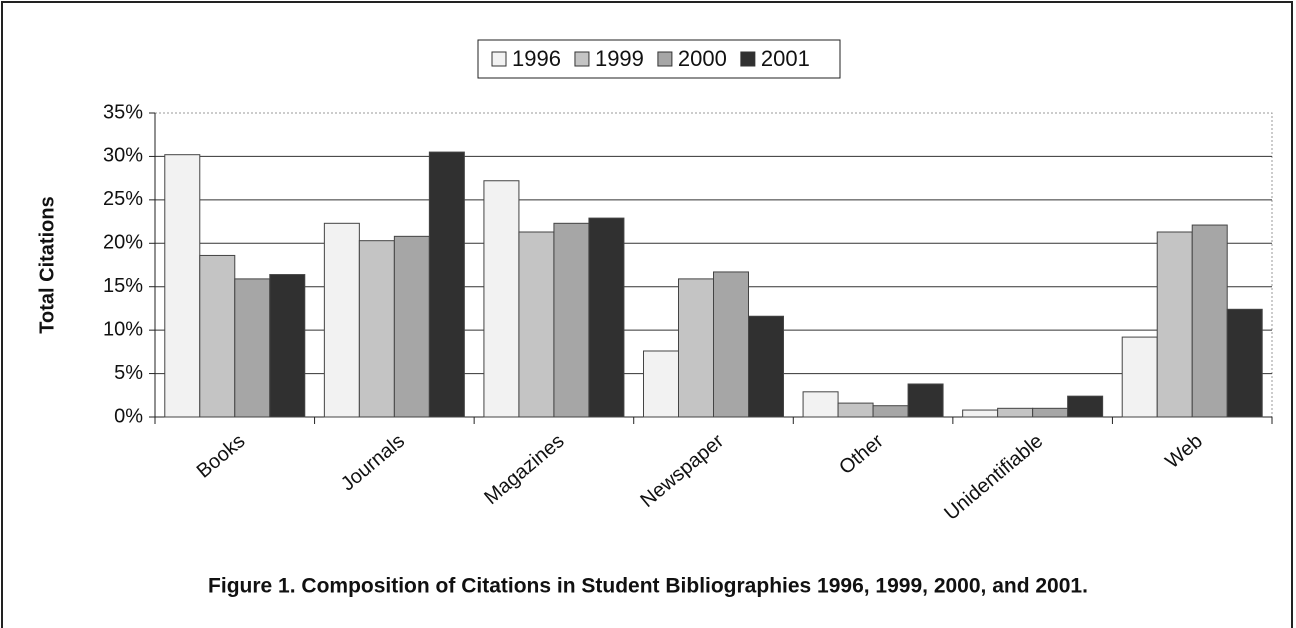 The height and width of the screenshot is (628, 1296). I want to click on legend-label: 2000, so click(702, 58).